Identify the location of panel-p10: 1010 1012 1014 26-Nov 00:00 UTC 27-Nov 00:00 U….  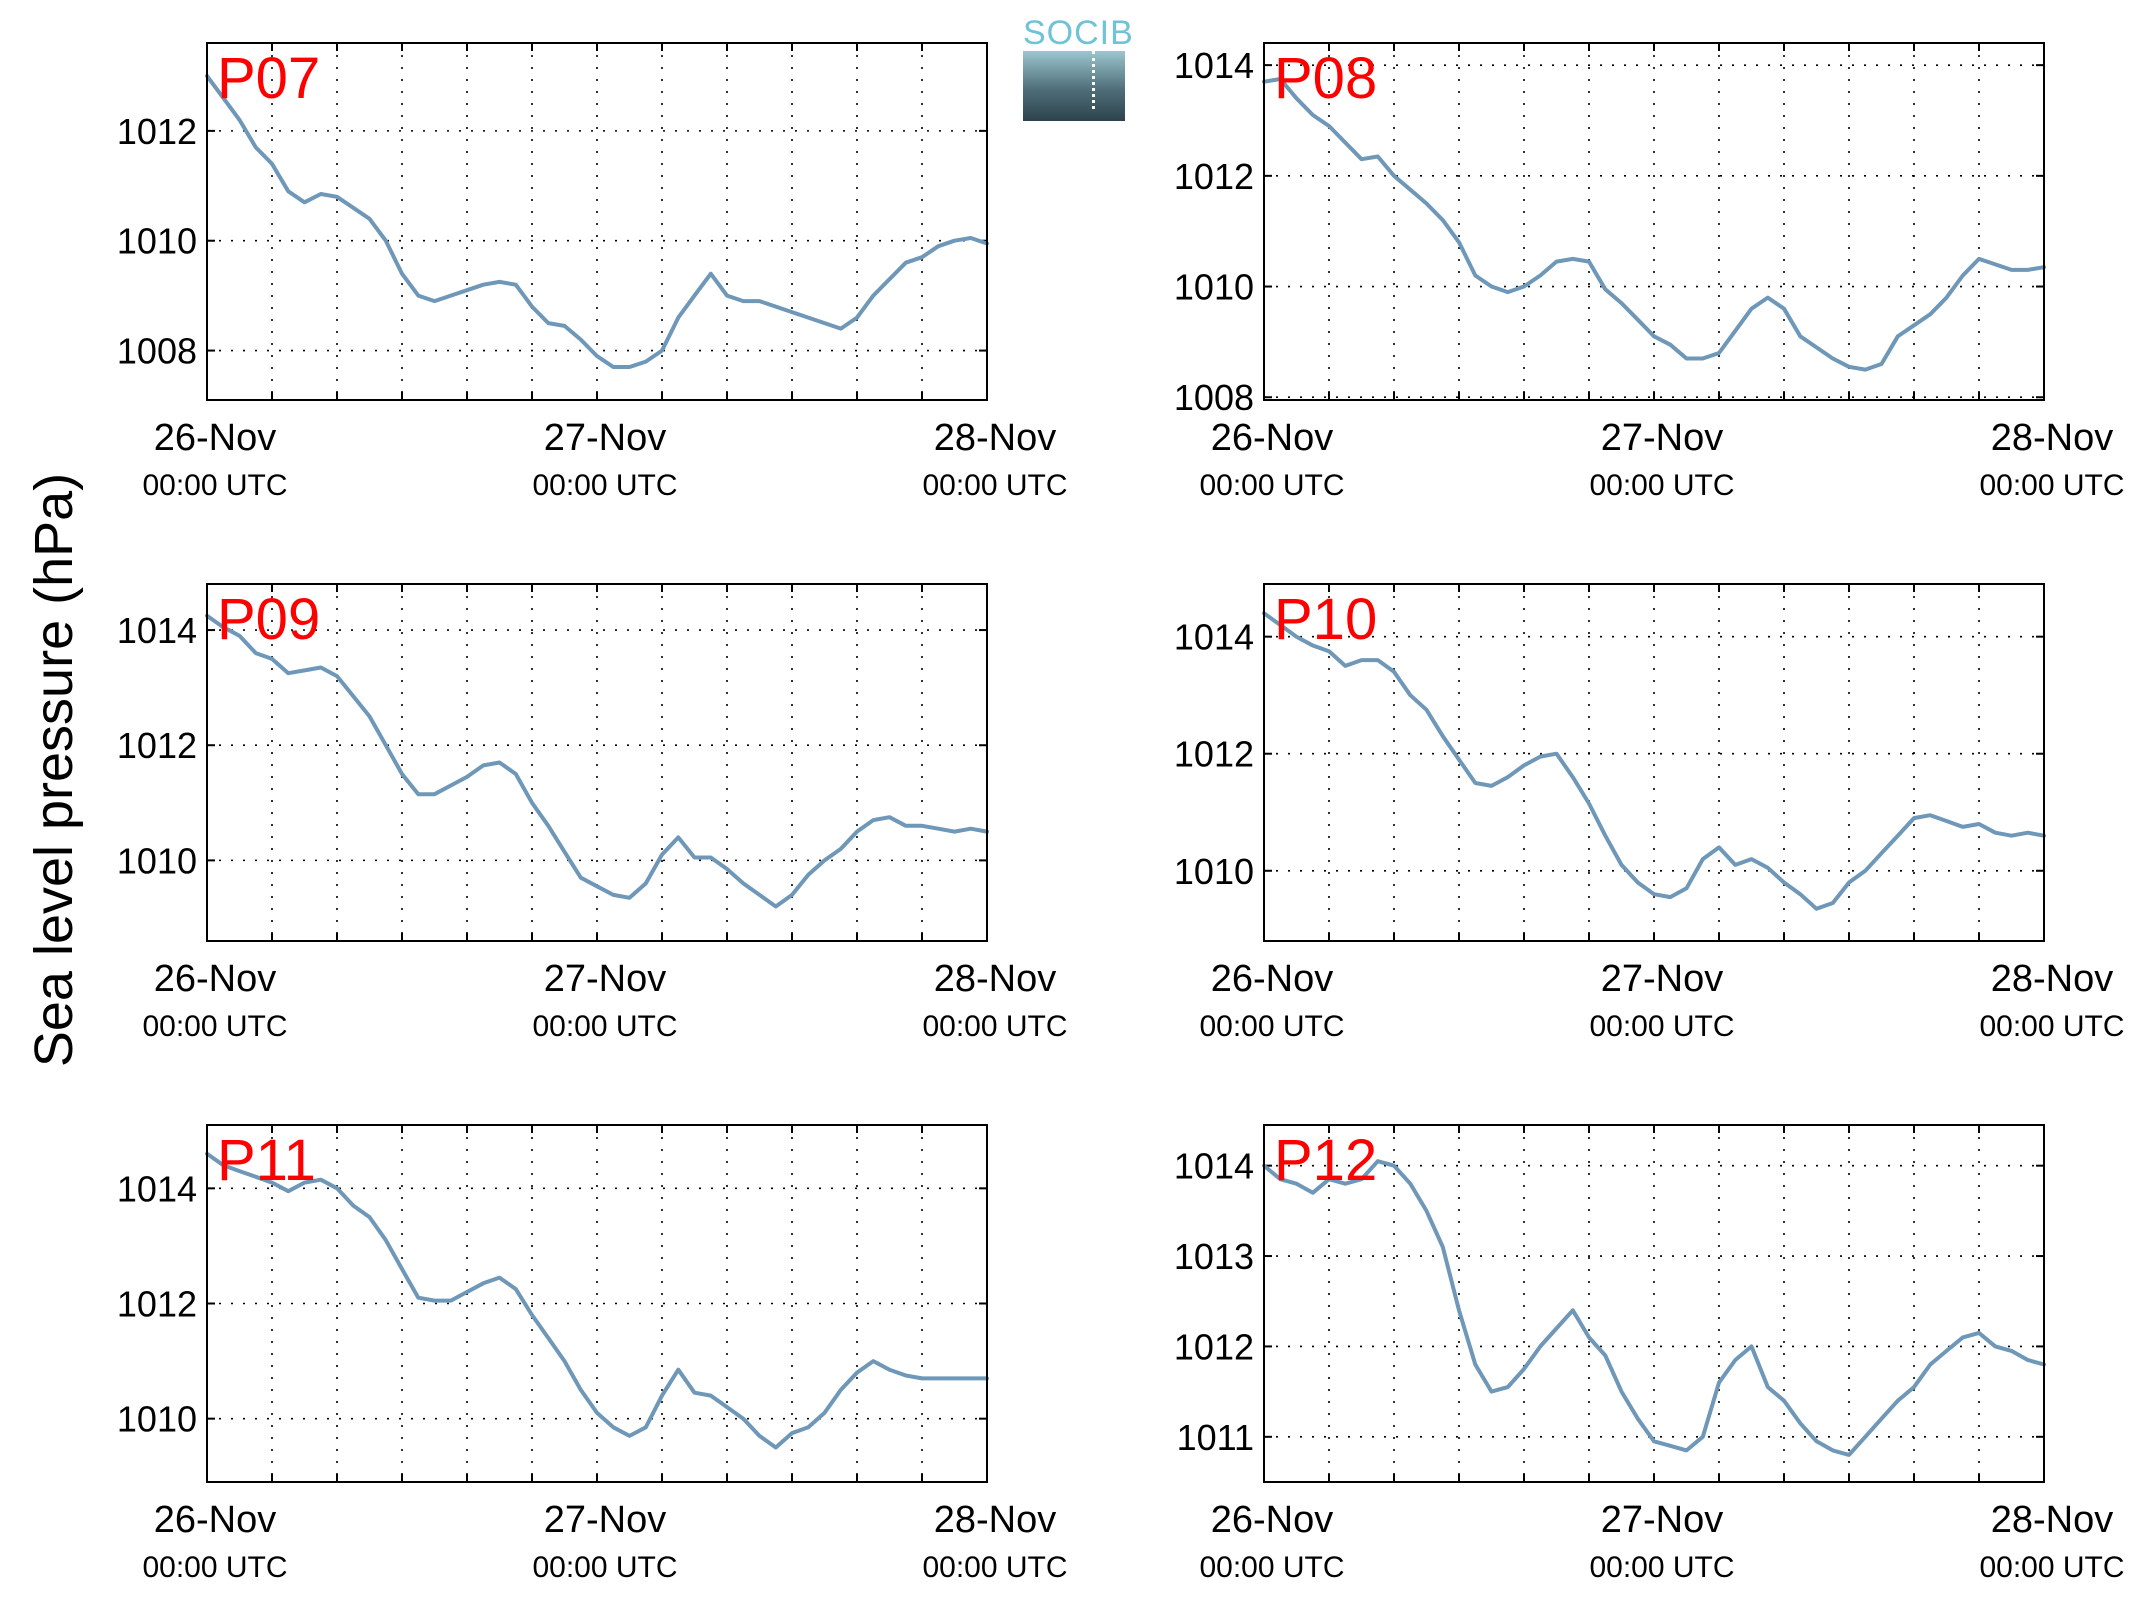
(1649, 813).